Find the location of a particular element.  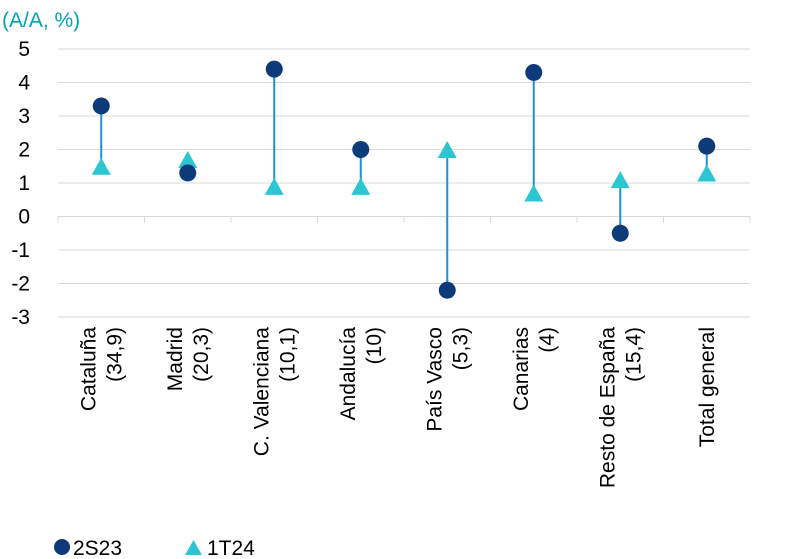

category-weight: (20,3) is located at coordinates (201, 354).